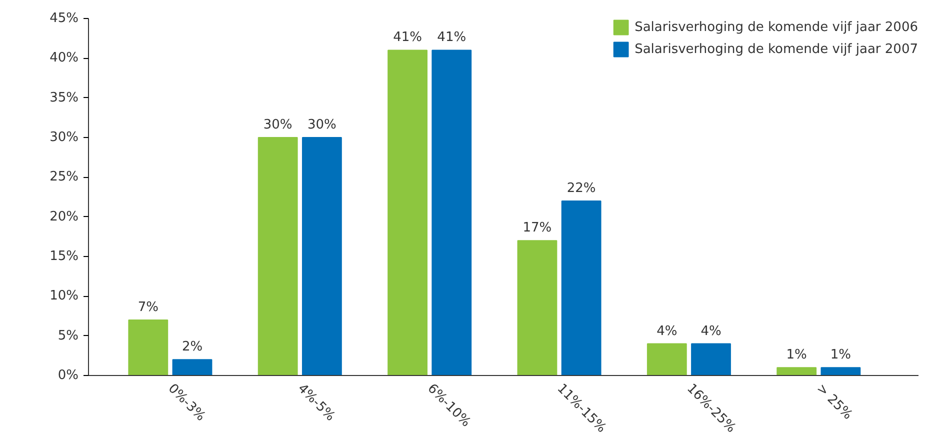 The image size is (928, 445). What do you see at coordinates (64, 58) in the screenshot?
I see `y-tick-label: 40%` at bounding box center [64, 58].